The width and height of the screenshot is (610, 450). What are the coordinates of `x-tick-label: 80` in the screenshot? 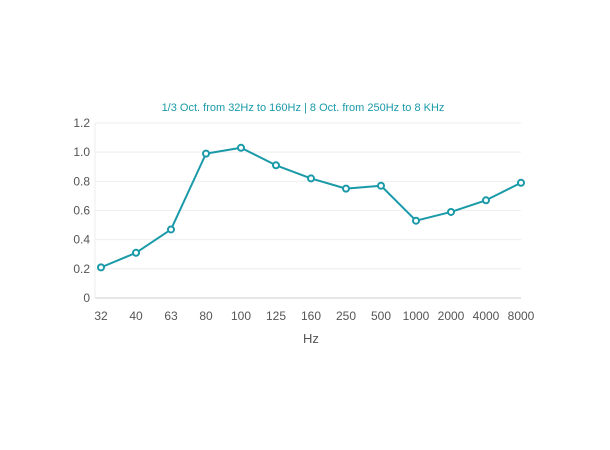 It's located at (206, 316).